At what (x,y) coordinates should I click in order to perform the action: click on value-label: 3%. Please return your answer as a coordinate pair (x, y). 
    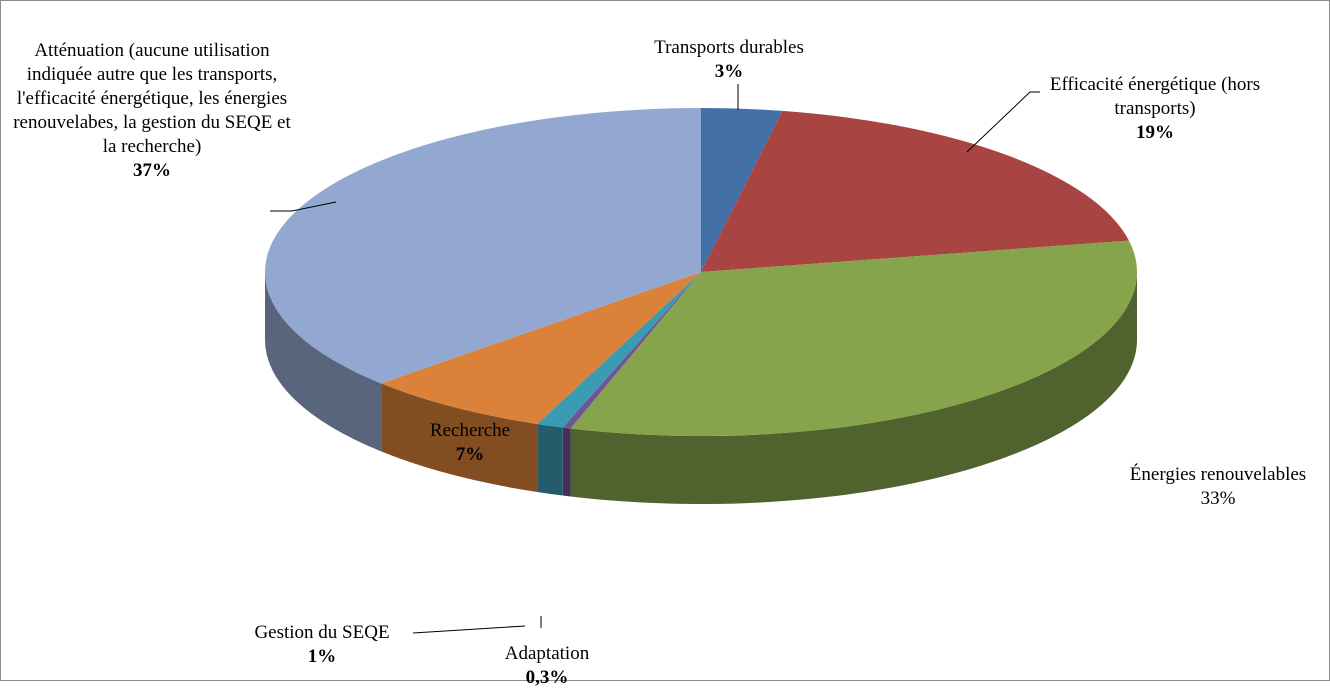
    Looking at the image, I should click on (729, 71).